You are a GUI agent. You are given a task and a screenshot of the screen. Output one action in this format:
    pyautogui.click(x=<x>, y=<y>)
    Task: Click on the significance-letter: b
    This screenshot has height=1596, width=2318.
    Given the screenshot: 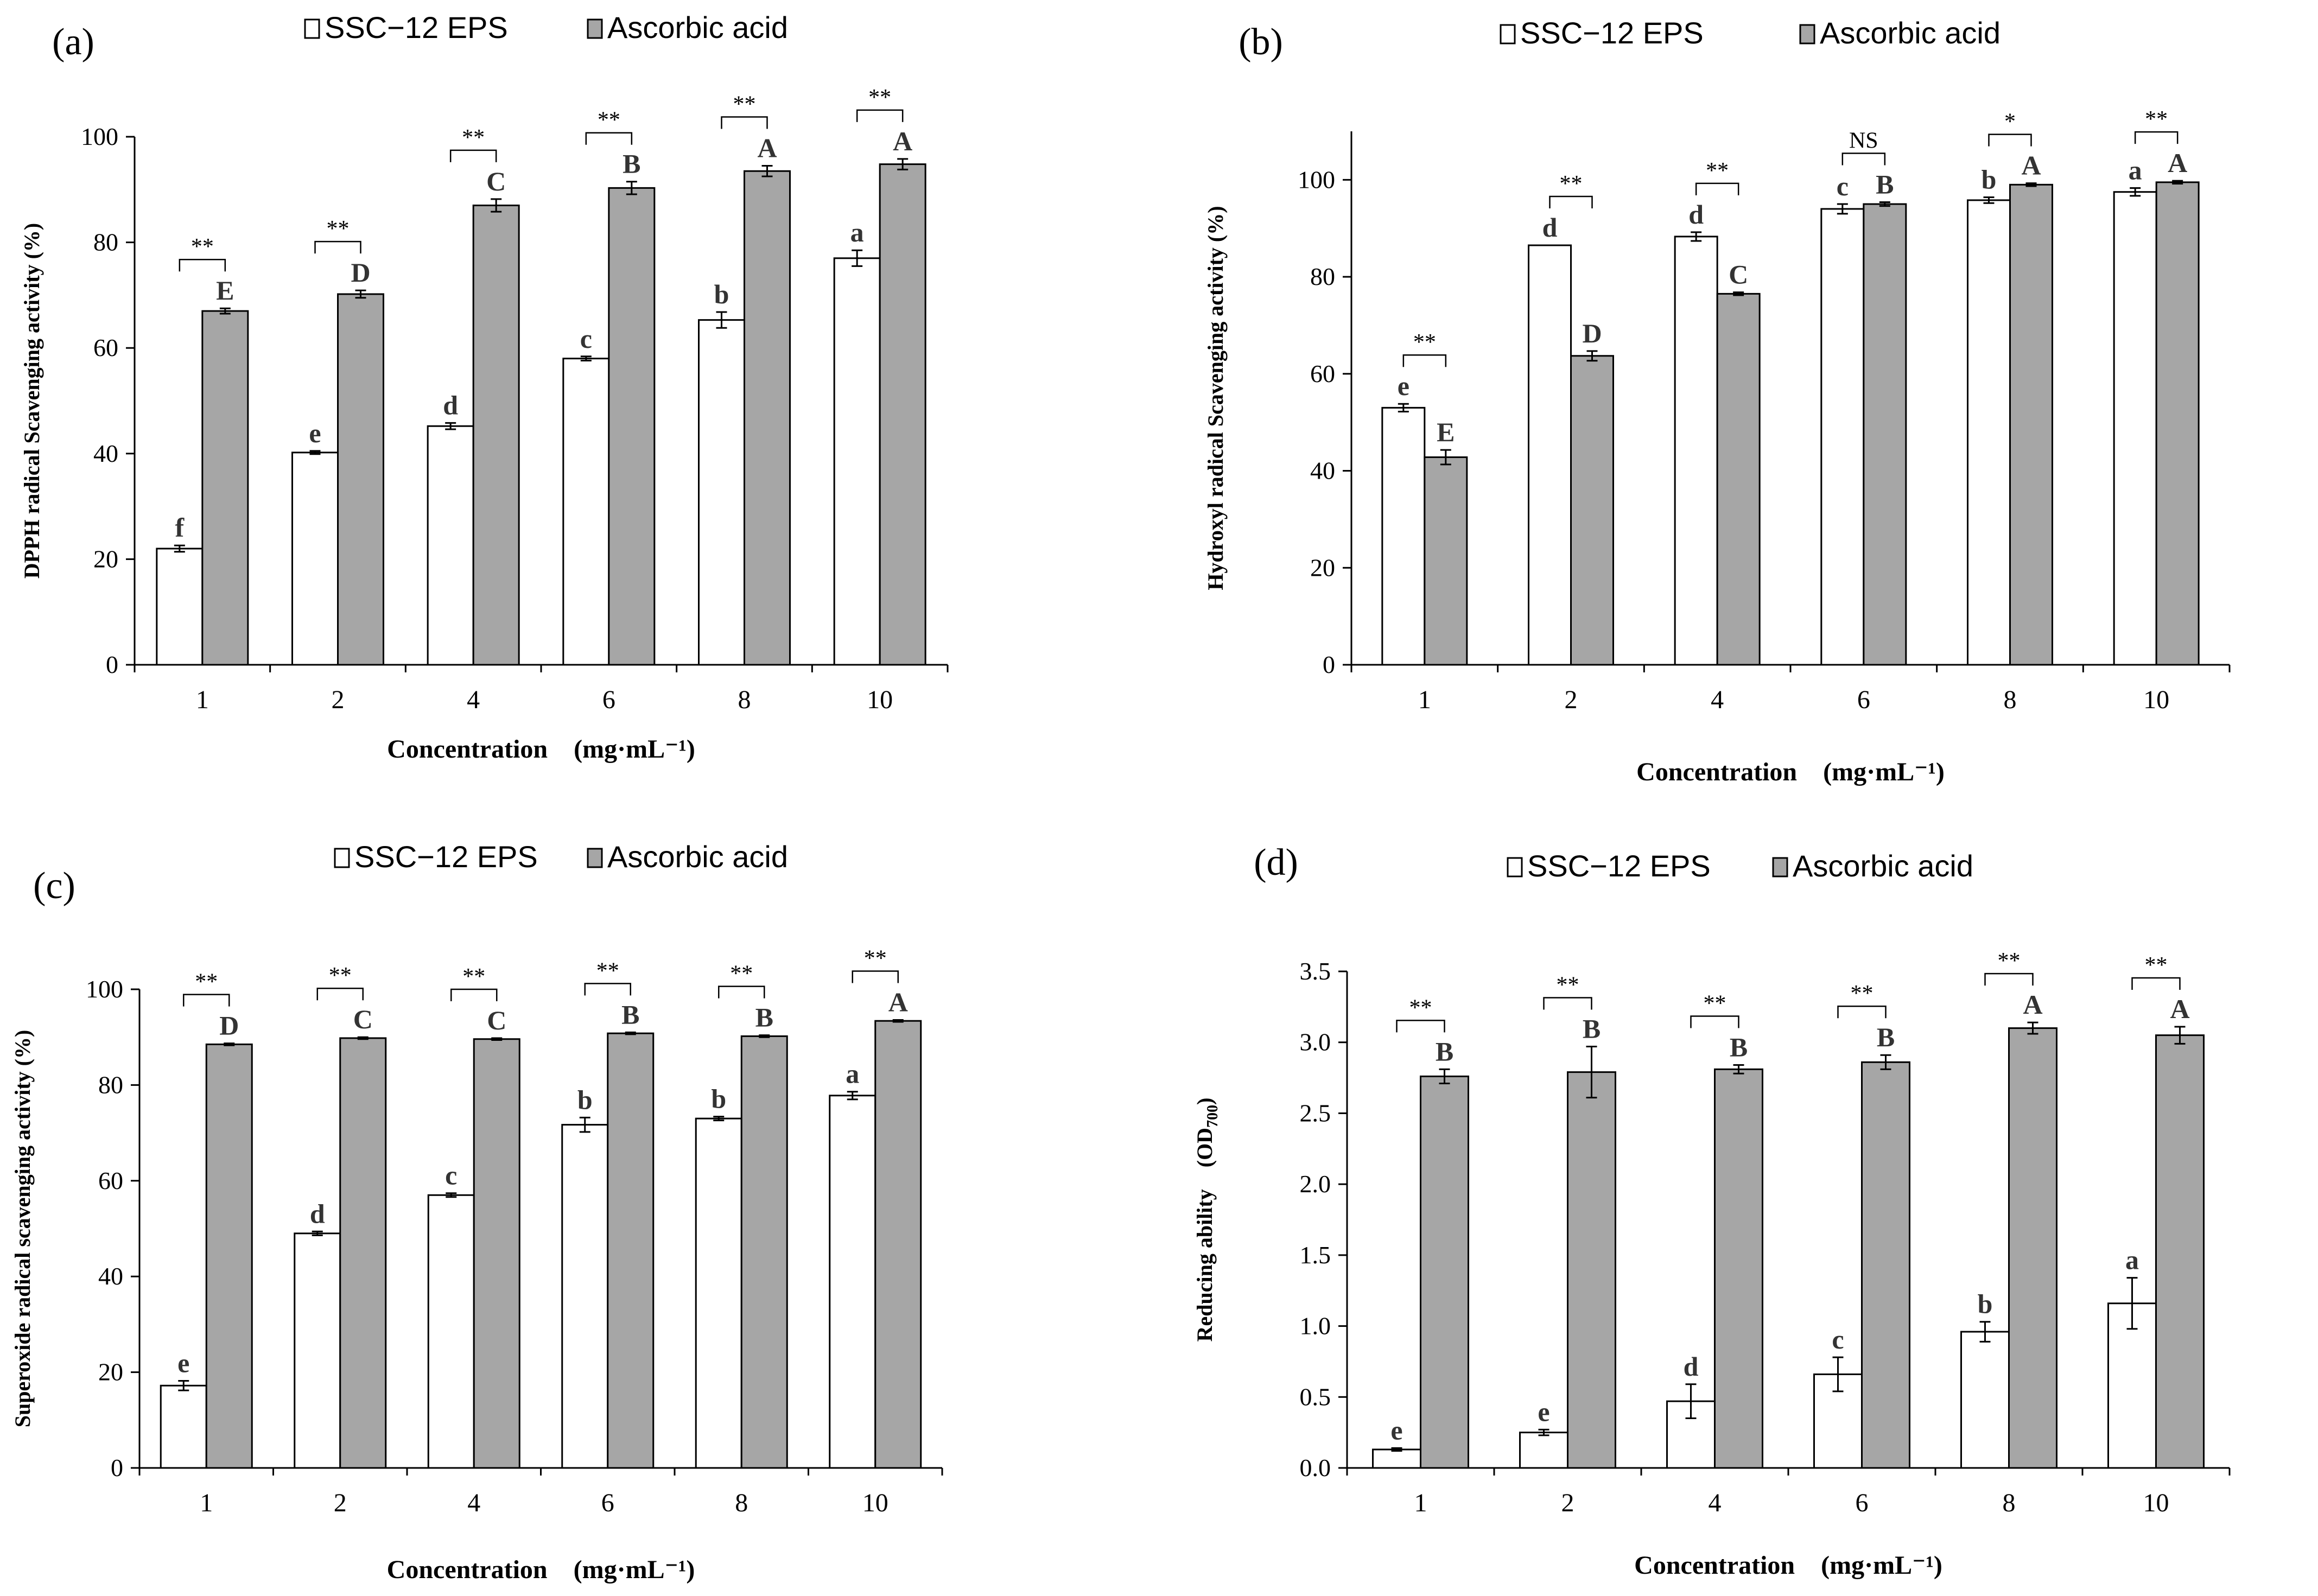 What is the action you would take?
    pyautogui.click(x=1990, y=179)
    